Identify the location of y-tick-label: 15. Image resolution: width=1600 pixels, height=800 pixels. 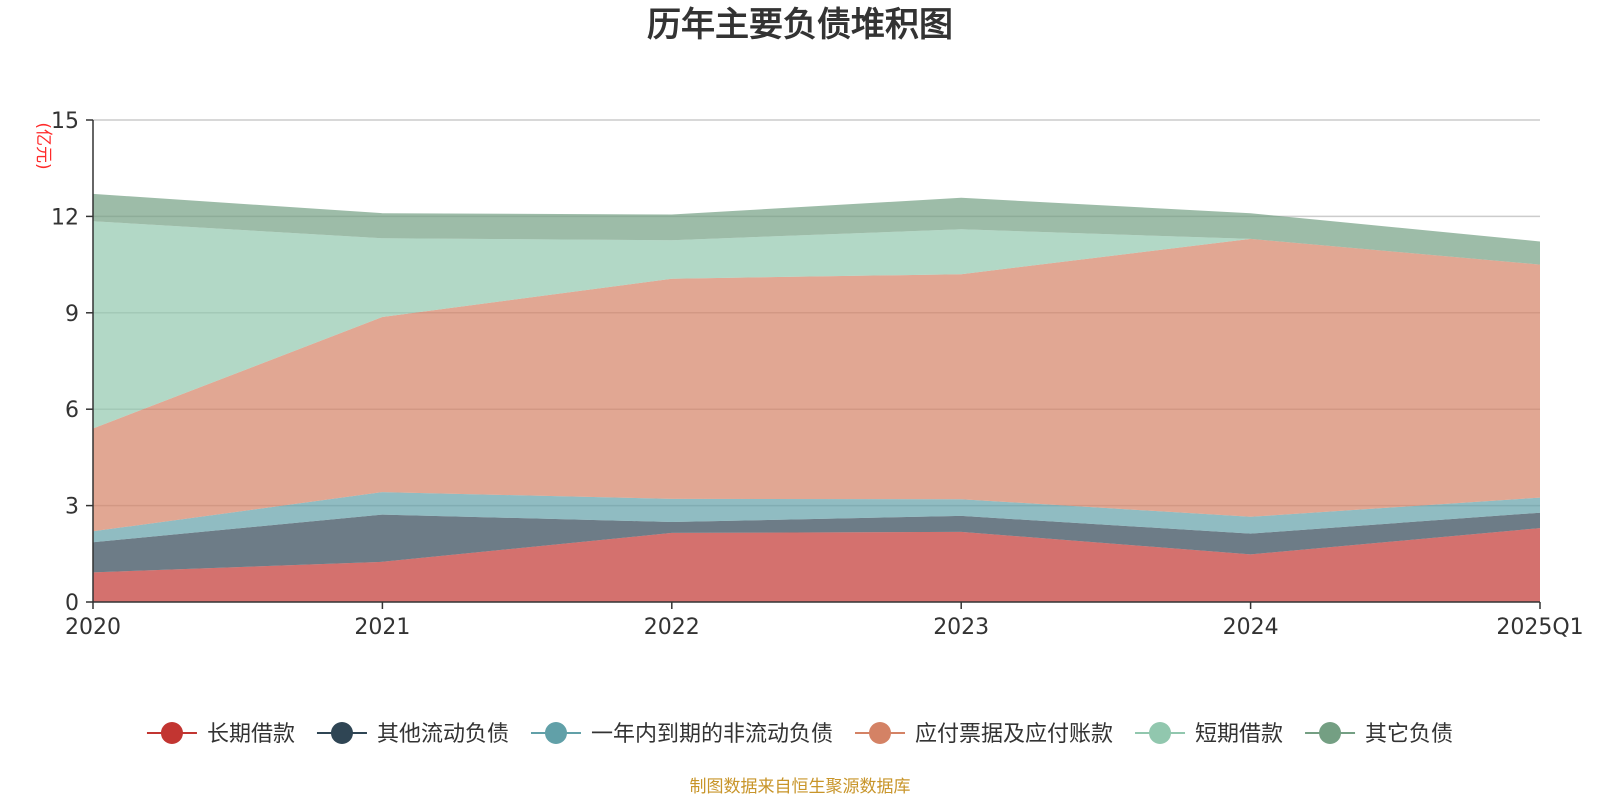
(65, 121).